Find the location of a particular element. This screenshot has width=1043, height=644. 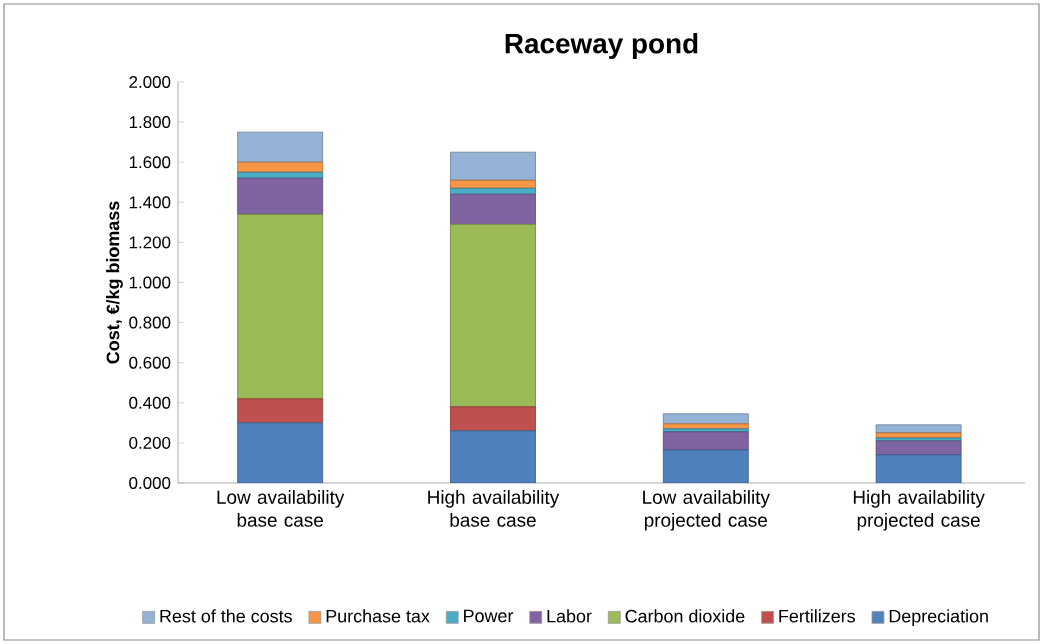

chart-title: Raceway pond is located at coordinates (601, 45).